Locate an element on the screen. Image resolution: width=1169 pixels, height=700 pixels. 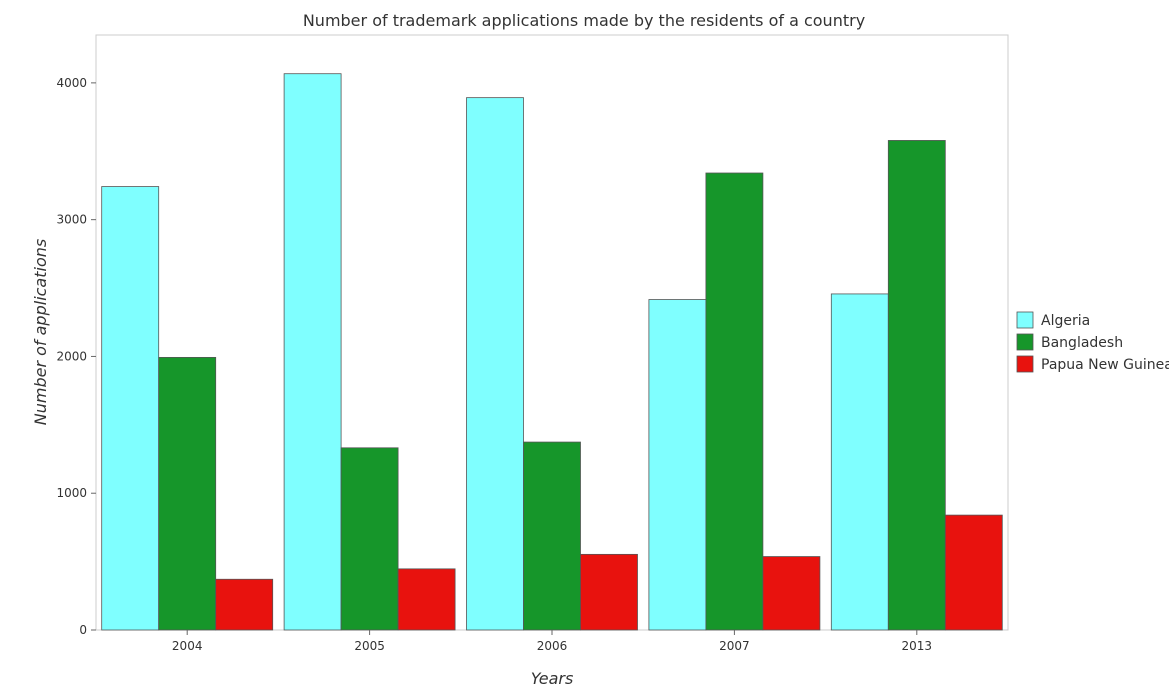
legend-swatch-papua-new-guinea is located at coordinates (1025, 364).